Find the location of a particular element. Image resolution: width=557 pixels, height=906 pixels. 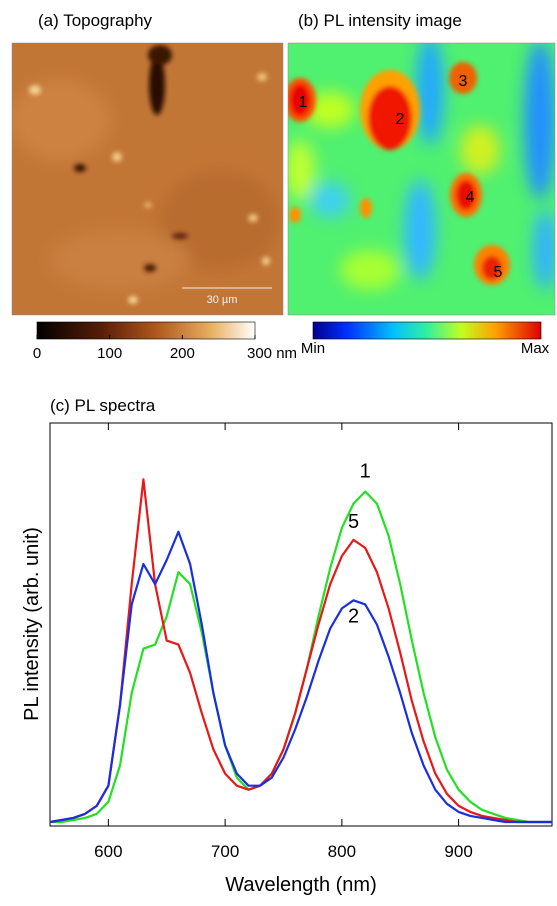

colorbar-tick-label: 200 is located at coordinates (182, 353).